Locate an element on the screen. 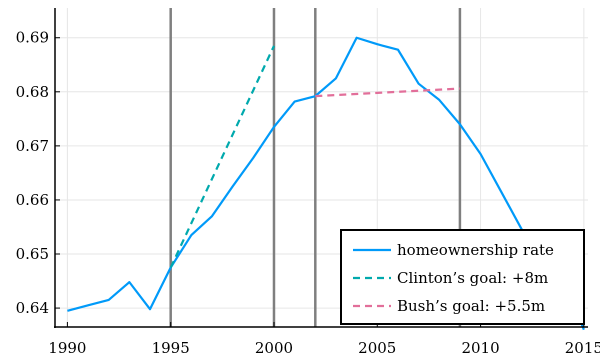  x-tick-label: 1990 is located at coordinates (67, 348).